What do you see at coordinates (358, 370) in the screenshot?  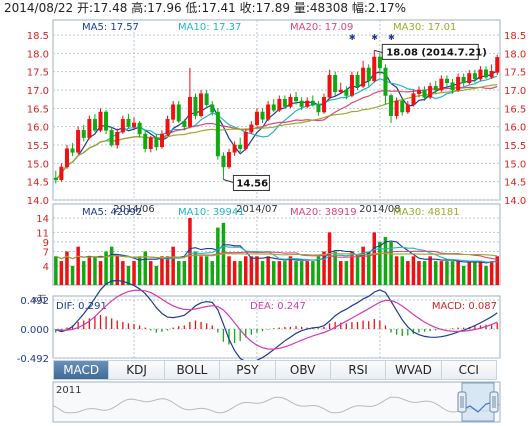 I see `tab-rsi: RSI` at bounding box center [358, 370].